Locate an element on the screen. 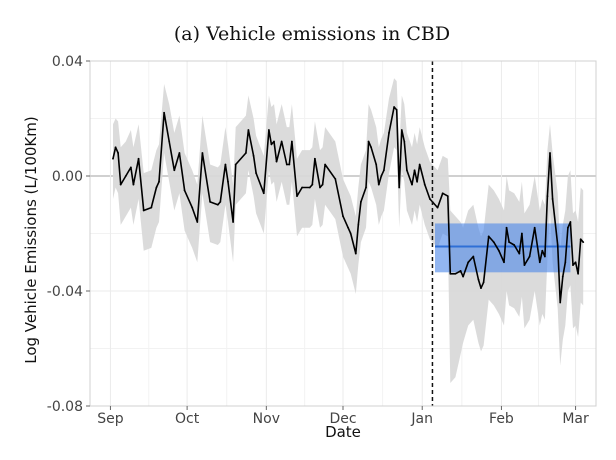 The height and width of the screenshot is (460, 616). y-axis-label: Log Vehicle Emissions (L/100Km) is located at coordinates (31, 240).